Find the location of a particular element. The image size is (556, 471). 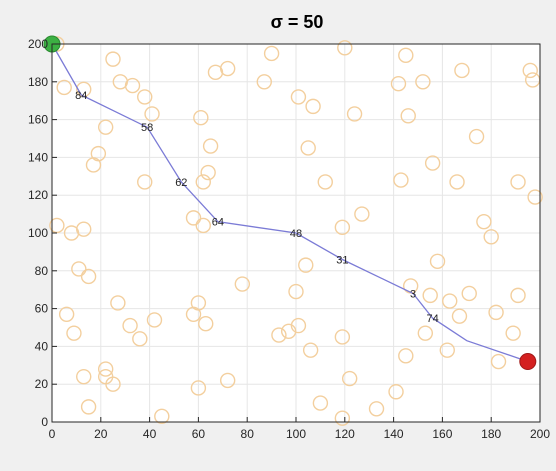

x-tick-label: 180 is located at coordinates (491, 434).